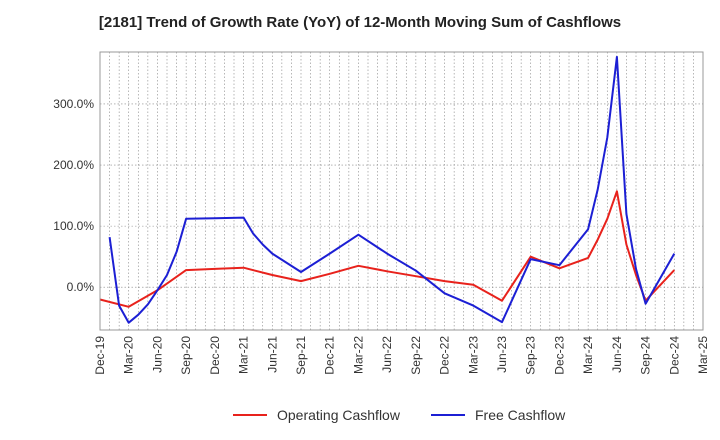  I want to click on legend: Operating Cashflow Free Cashflow, so click(360, 415).